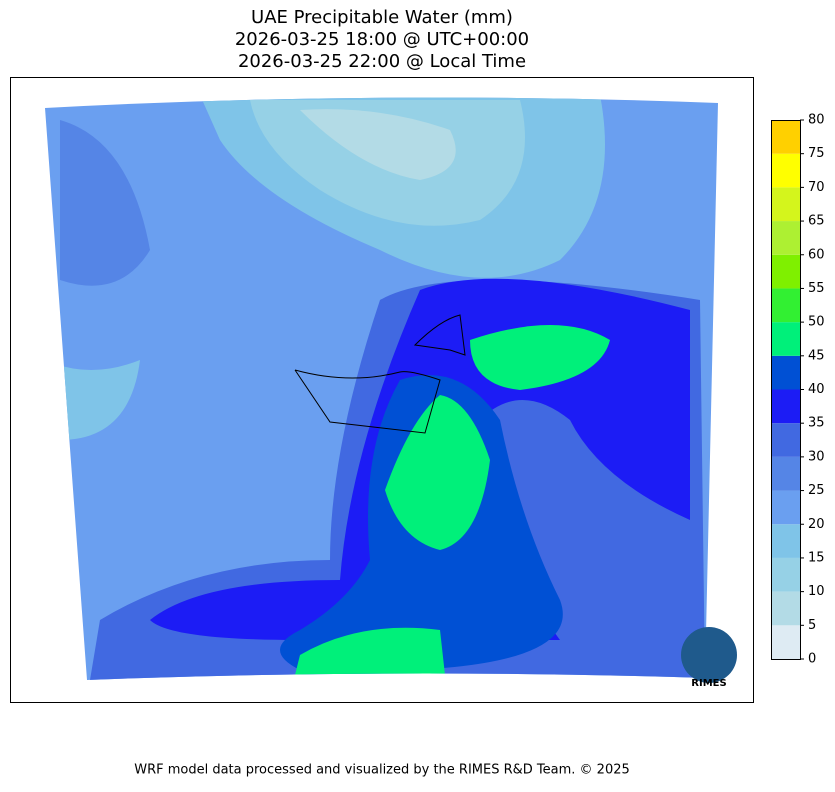  What do you see at coordinates (816, 490) in the screenshot?
I see `colorbar-tick-label: 25` at bounding box center [816, 490].